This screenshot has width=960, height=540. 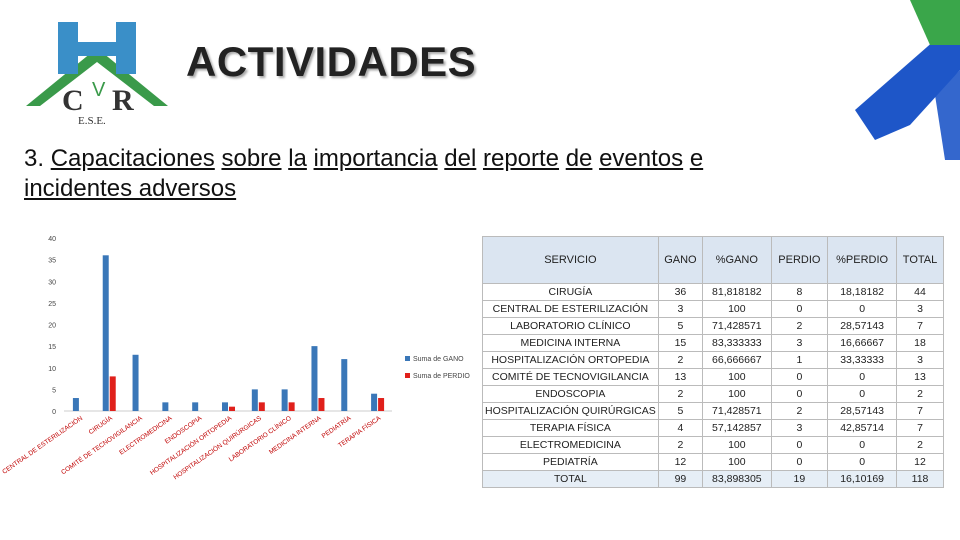 What do you see at coordinates (570, 343) in the screenshot?
I see `table-cell: MEDICINA INTERNA` at bounding box center [570, 343].